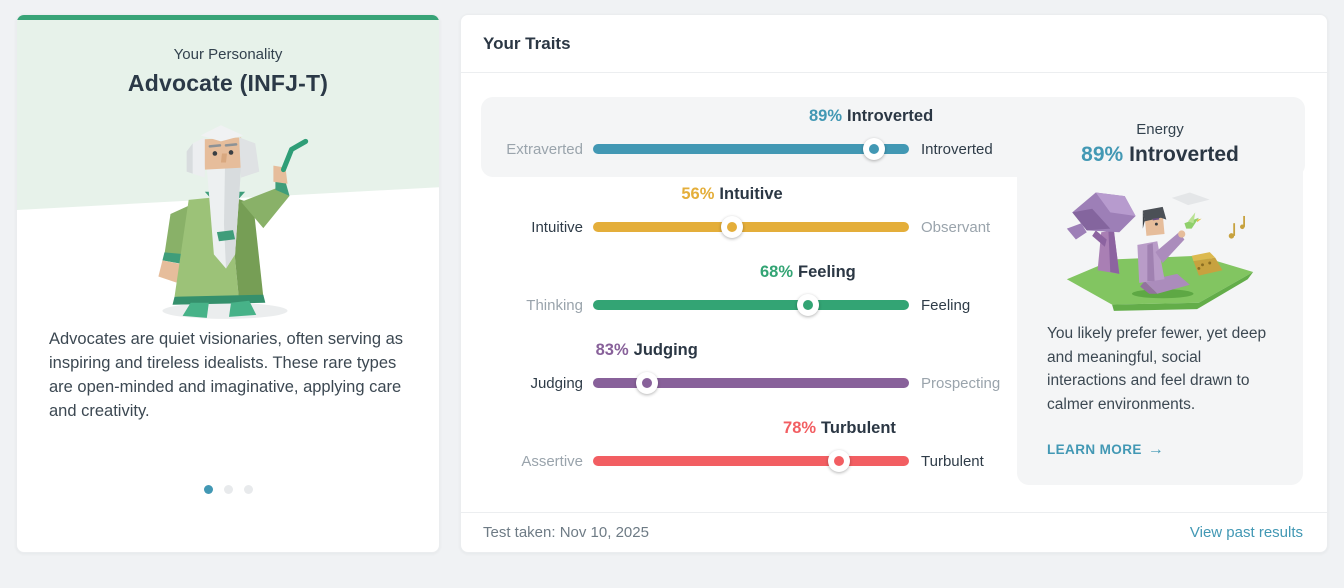  I want to click on trait-percent-label: 56% Intuitive, so click(731, 194).